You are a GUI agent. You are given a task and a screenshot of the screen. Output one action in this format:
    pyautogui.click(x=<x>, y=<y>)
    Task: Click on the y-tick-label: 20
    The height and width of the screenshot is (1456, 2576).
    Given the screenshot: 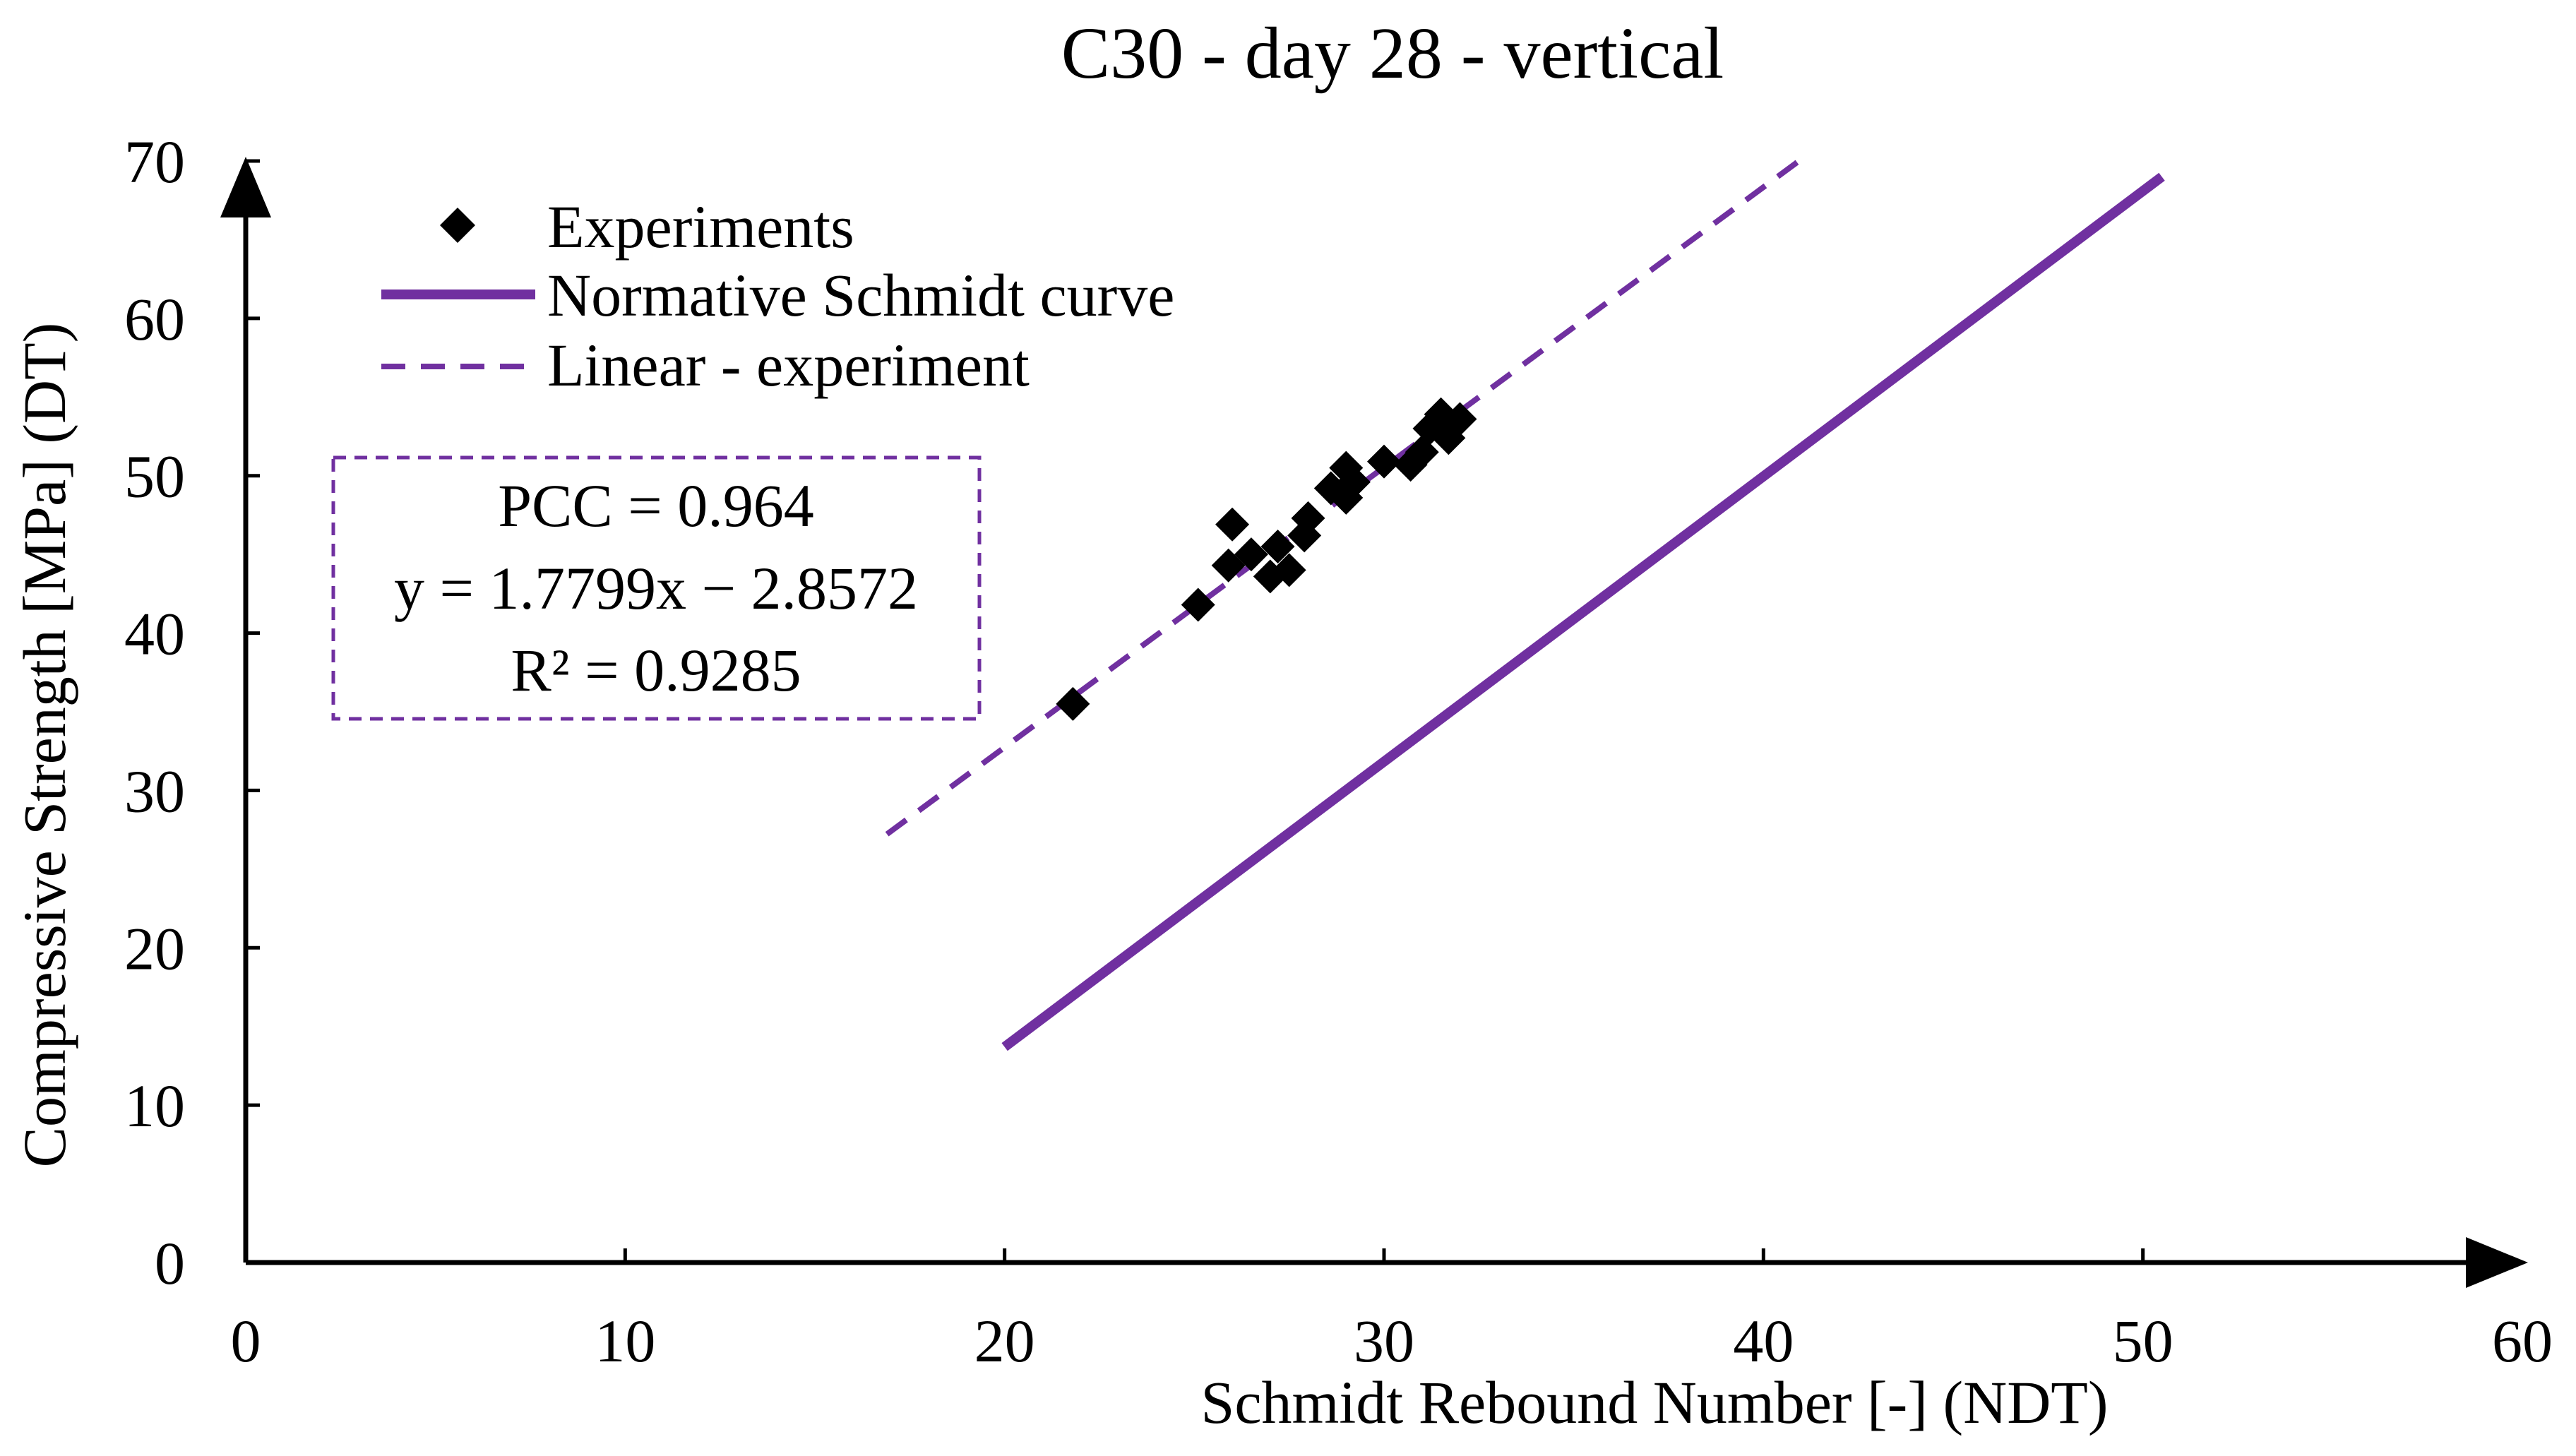 What is the action you would take?
    pyautogui.click(x=154, y=948)
    